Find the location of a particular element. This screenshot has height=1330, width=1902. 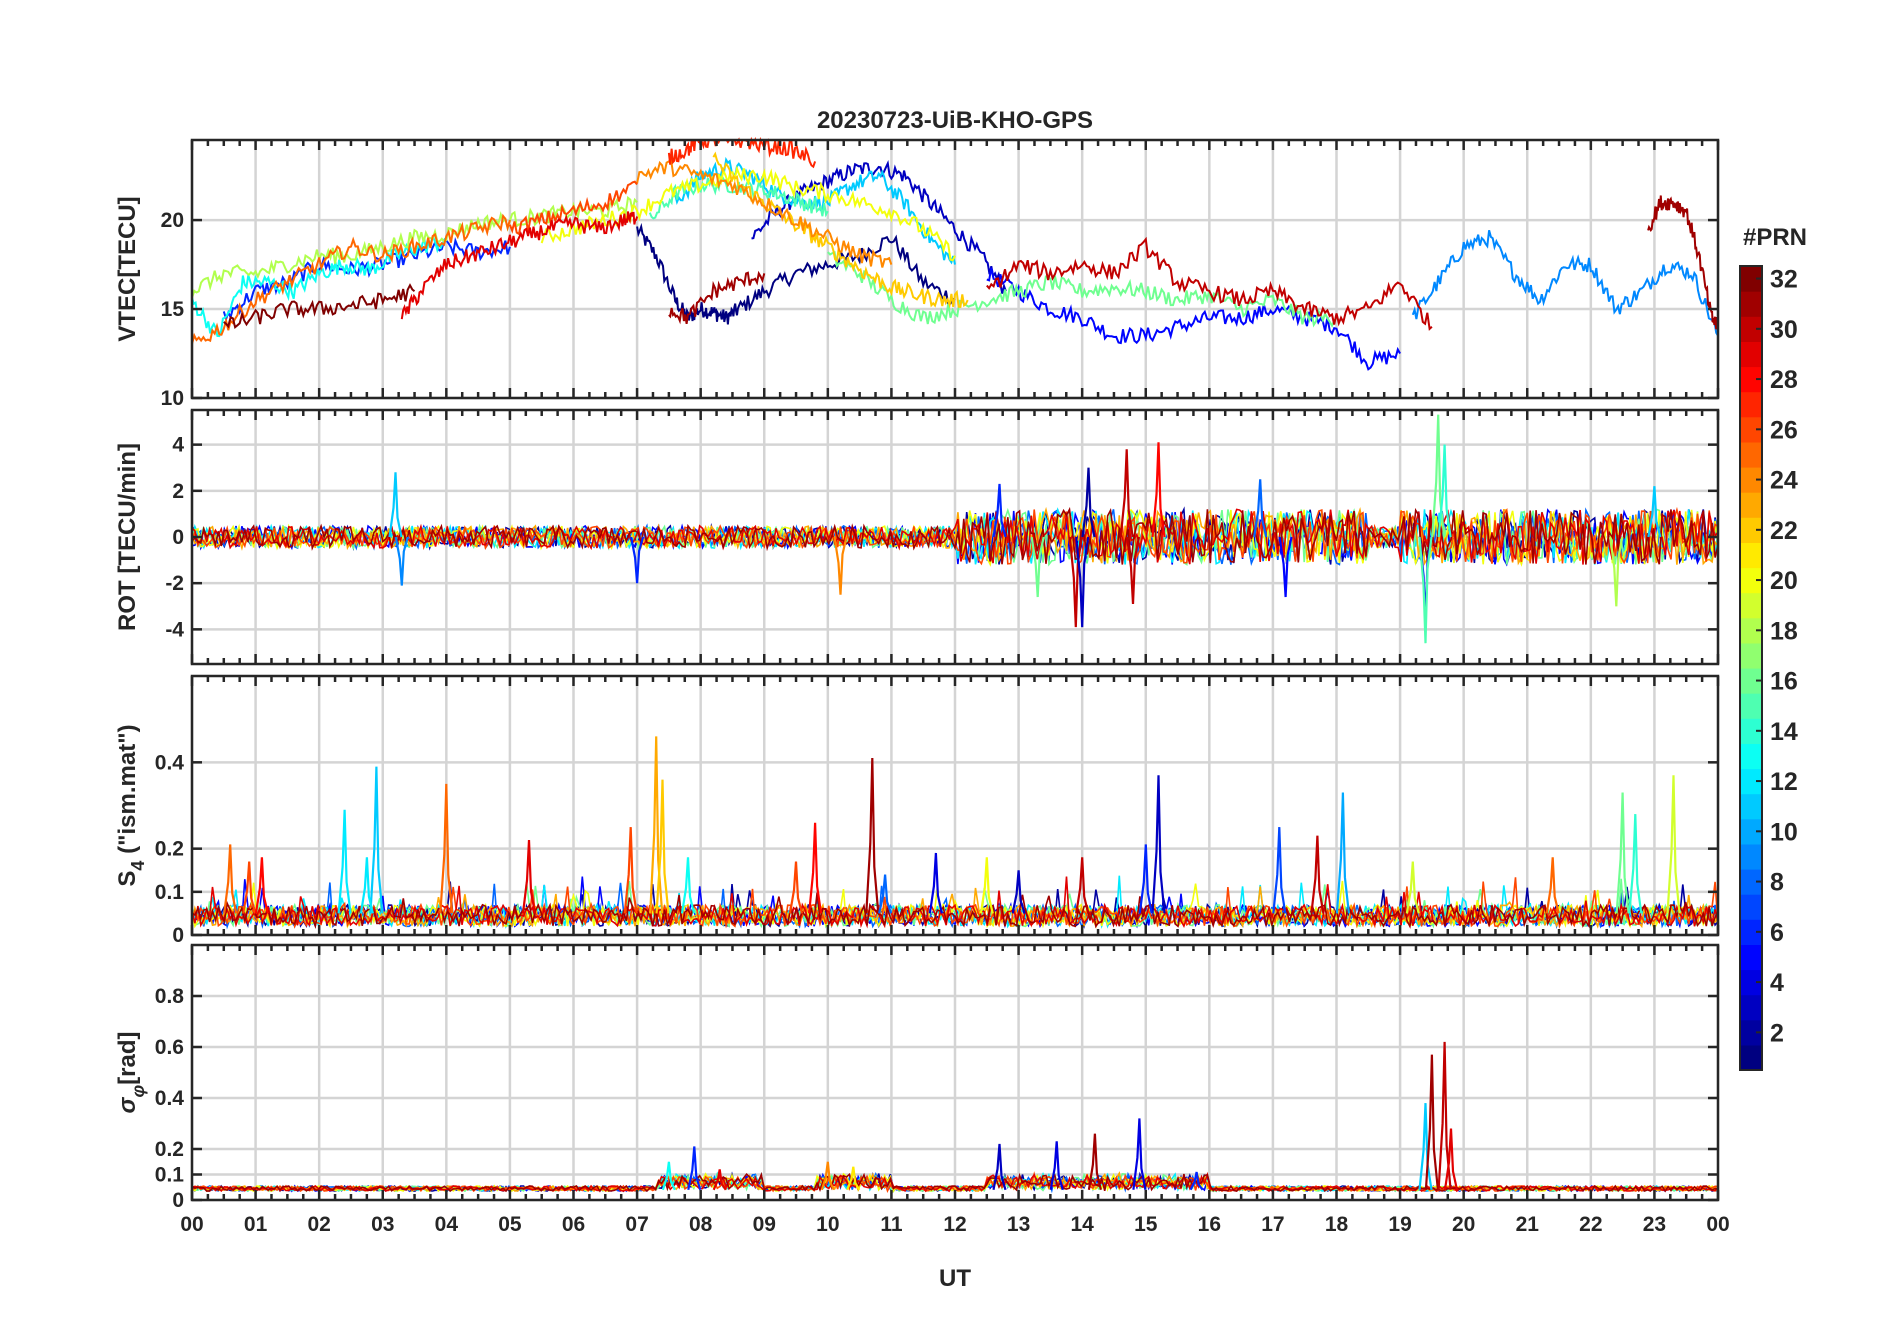

x-tick-label: 11 is located at coordinates (891, 1224).